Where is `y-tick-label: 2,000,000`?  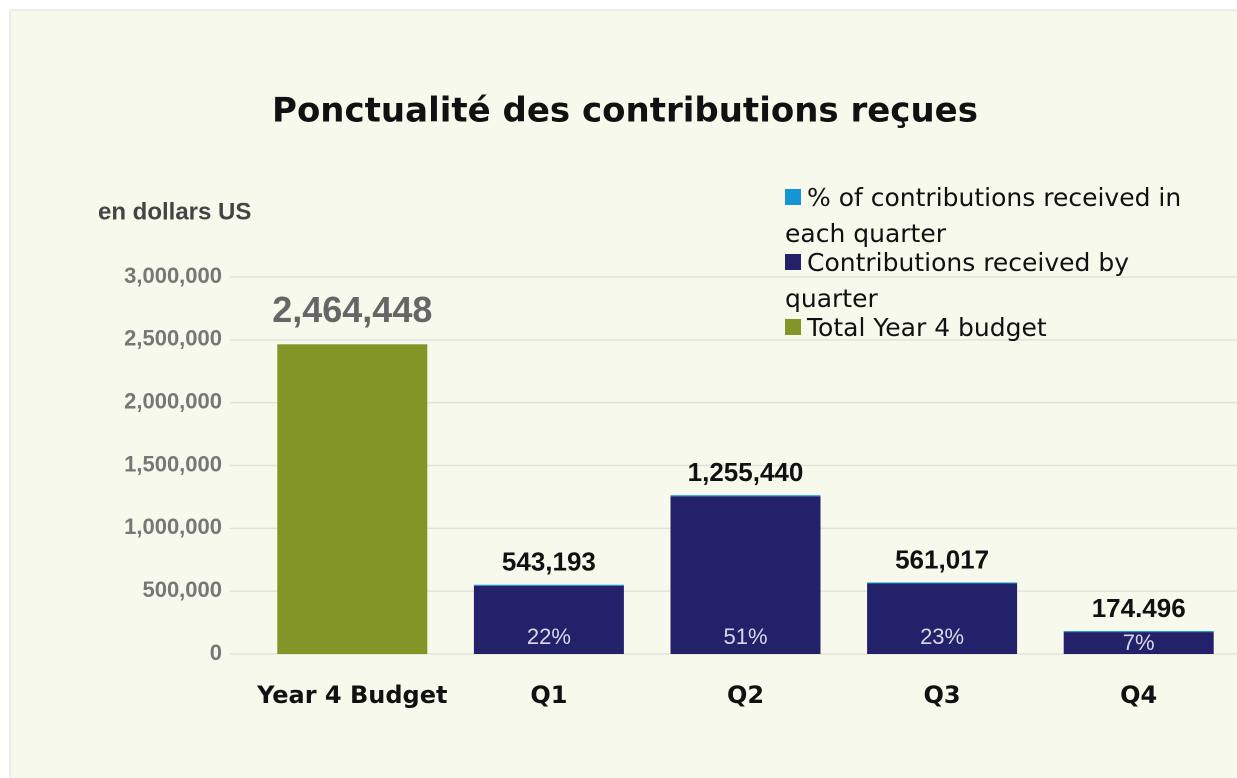
y-tick-label: 2,000,000 is located at coordinates (173, 400).